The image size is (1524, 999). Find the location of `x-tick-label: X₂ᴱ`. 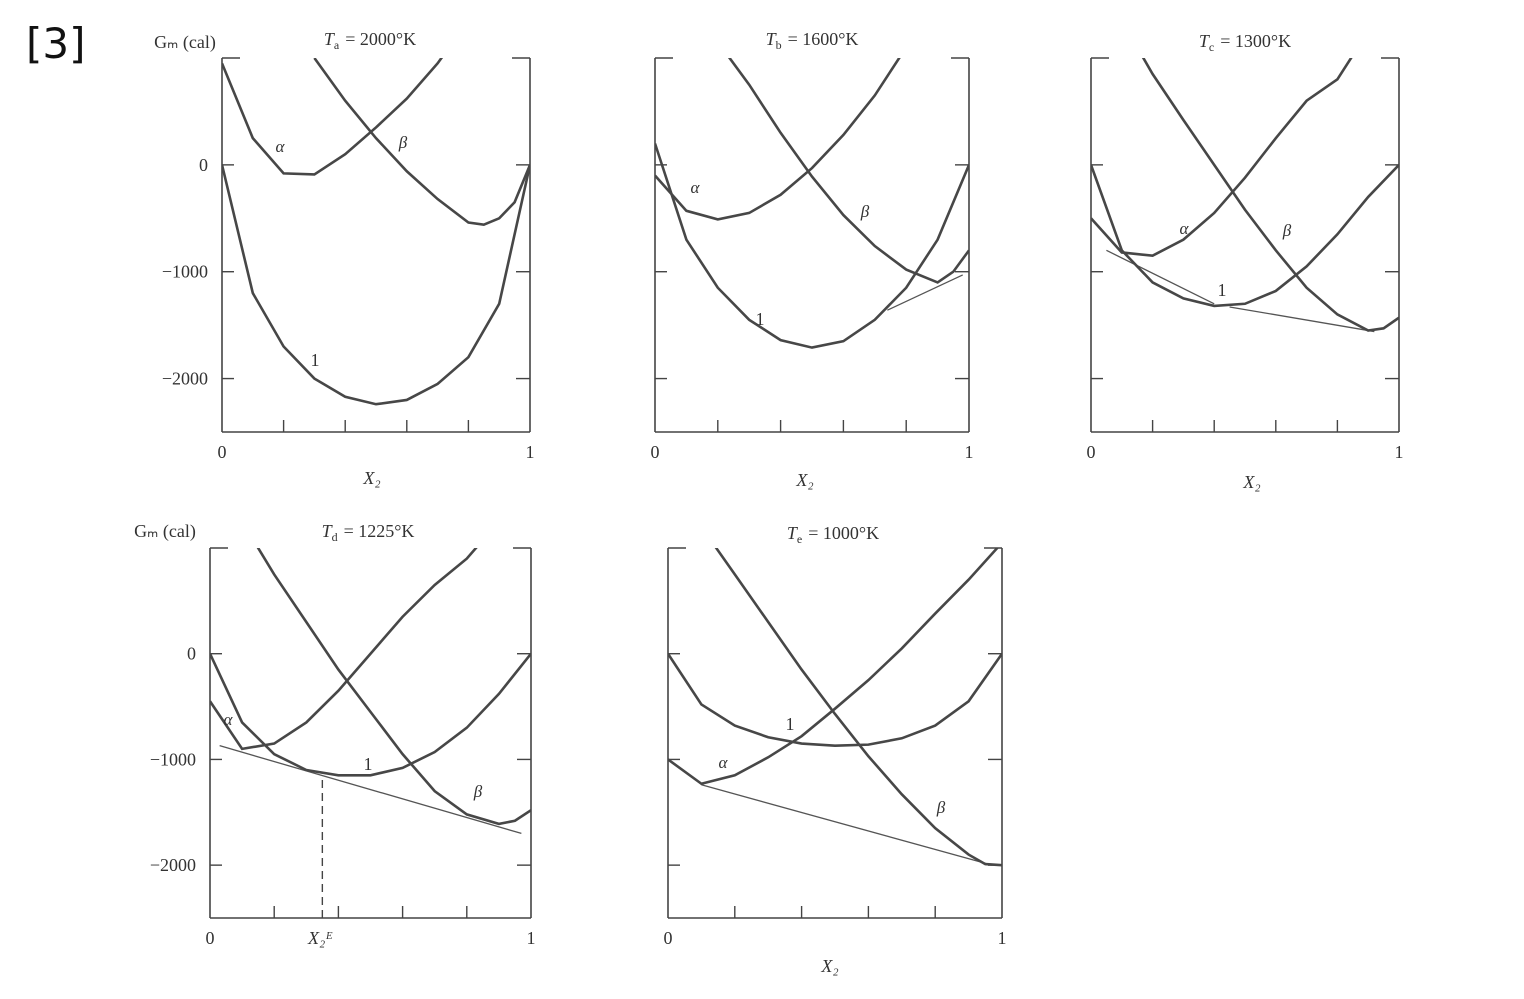

x-tick-label: X₂ᴱ is located at coordinates (320, 938).